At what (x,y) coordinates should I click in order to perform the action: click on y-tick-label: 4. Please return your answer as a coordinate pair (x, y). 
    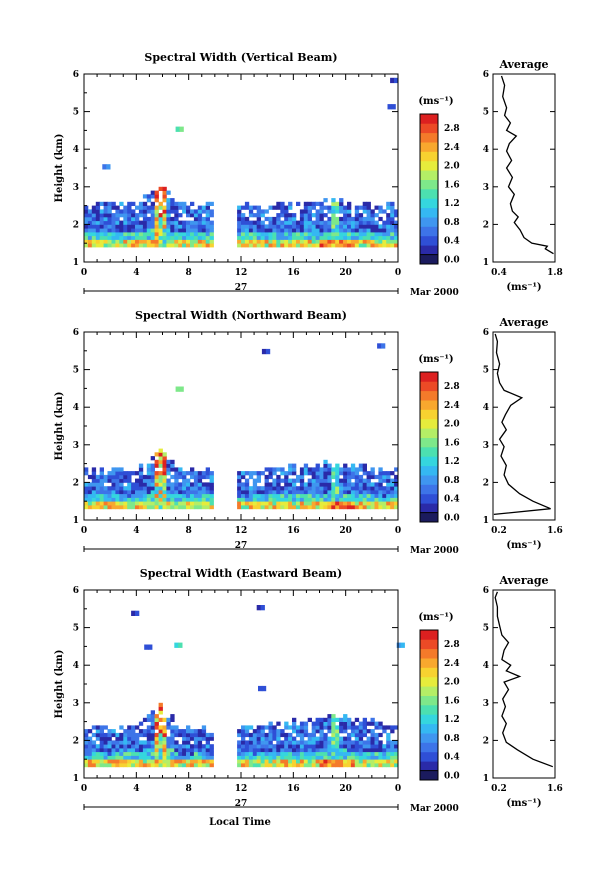
    Looking at the image, I should click on (76, 666).